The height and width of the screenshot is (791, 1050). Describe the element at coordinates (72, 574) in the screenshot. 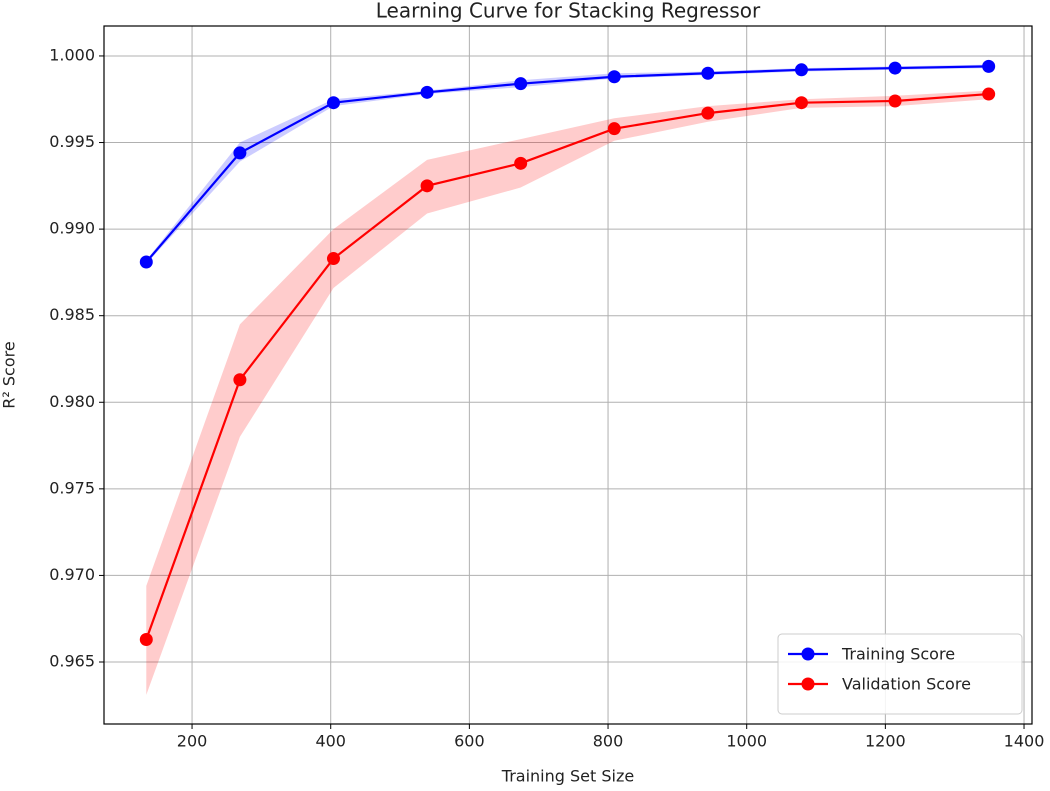

I see `y-tick-label: 0.970` at that location.